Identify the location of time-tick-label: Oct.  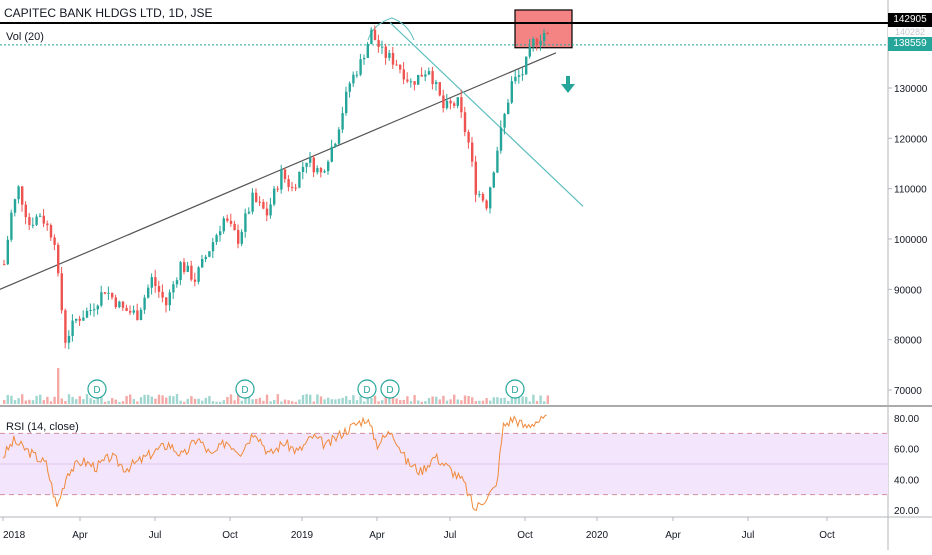
(827, 535).